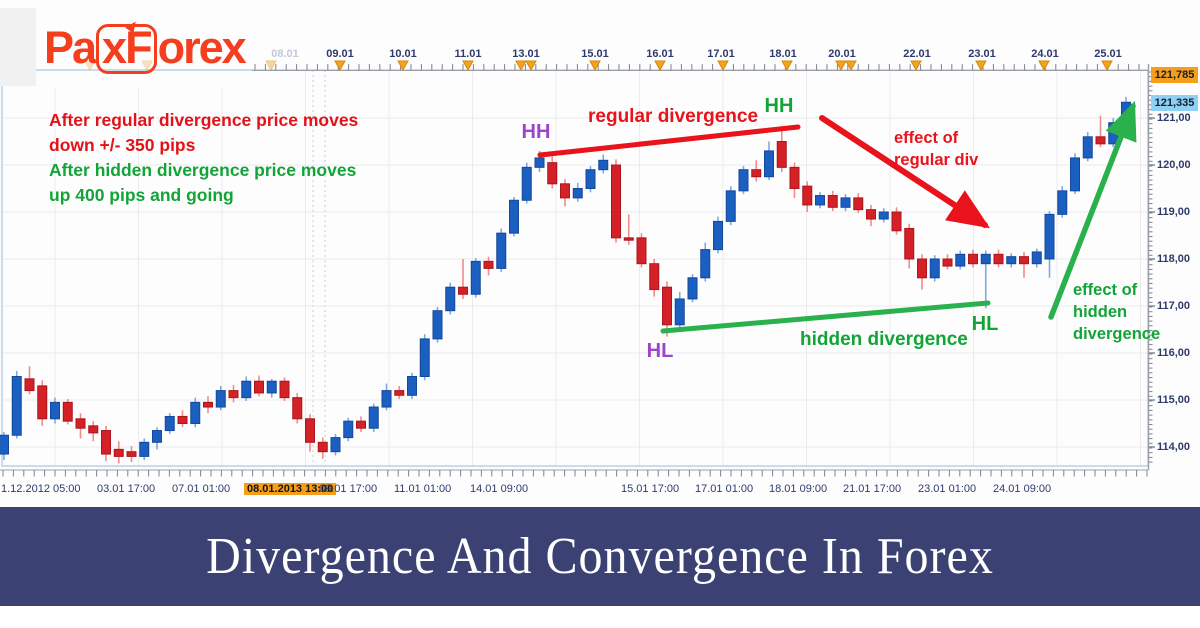 The width and height of the screenshot is (1200, 628). What do you see at coordinates (917, 54) in the screenshot?
I see `top-axis-date-label: 22.01` at bounding box center [917, 54].